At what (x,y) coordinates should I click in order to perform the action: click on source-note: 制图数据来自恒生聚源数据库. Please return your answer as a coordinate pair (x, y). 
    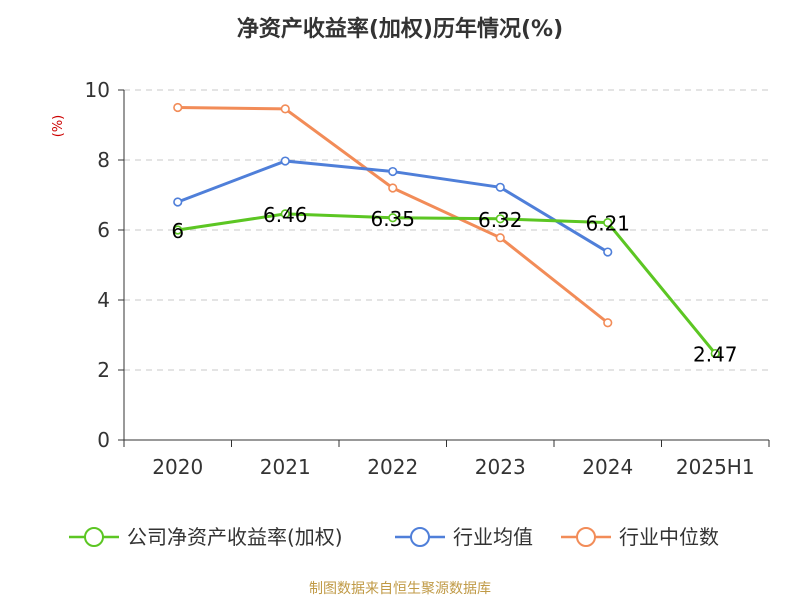
    Looking at the image, I should click on (400, 589).